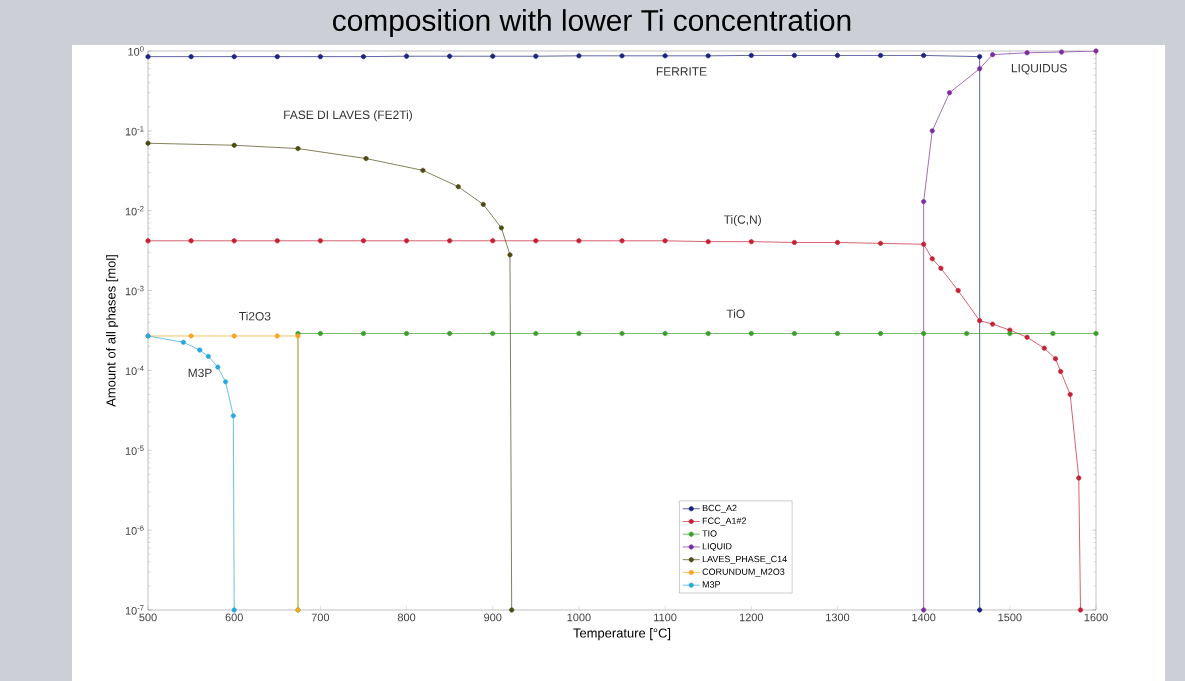 The image size is (1185, 681). What do you see at coordinates (724, 521) in the screenshot?
I see `legend-label: FCC_A1#2` at bounding box center [724, 521].